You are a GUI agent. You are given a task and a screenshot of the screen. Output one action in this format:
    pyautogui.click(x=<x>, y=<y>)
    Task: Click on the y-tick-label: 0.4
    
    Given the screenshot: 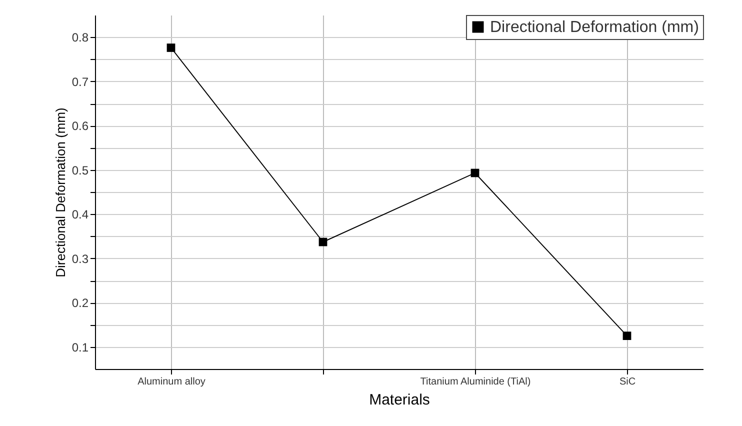 What is the action you would take?
    pyautogui.click(x=80, y=215)
    